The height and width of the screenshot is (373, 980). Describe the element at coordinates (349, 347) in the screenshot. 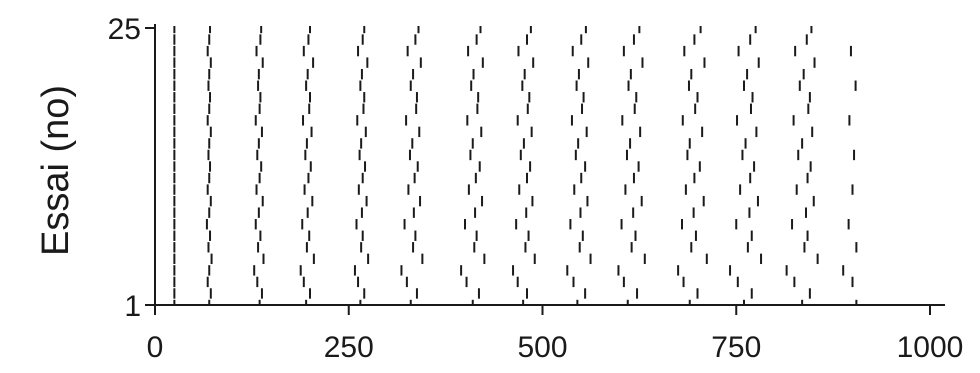

I see `x-tick-label: 250` at that location.